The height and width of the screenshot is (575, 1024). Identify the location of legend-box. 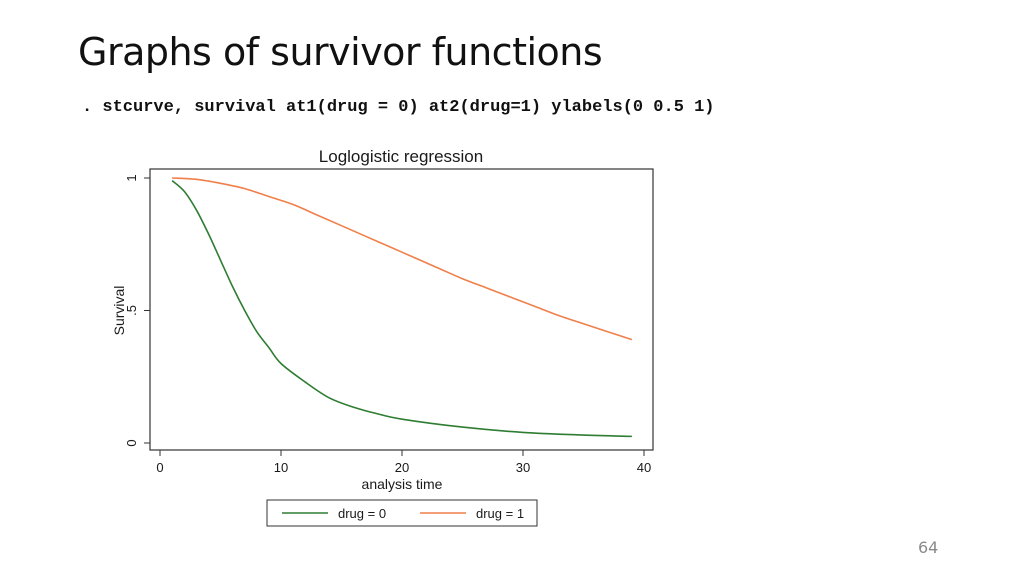
(402, 513).